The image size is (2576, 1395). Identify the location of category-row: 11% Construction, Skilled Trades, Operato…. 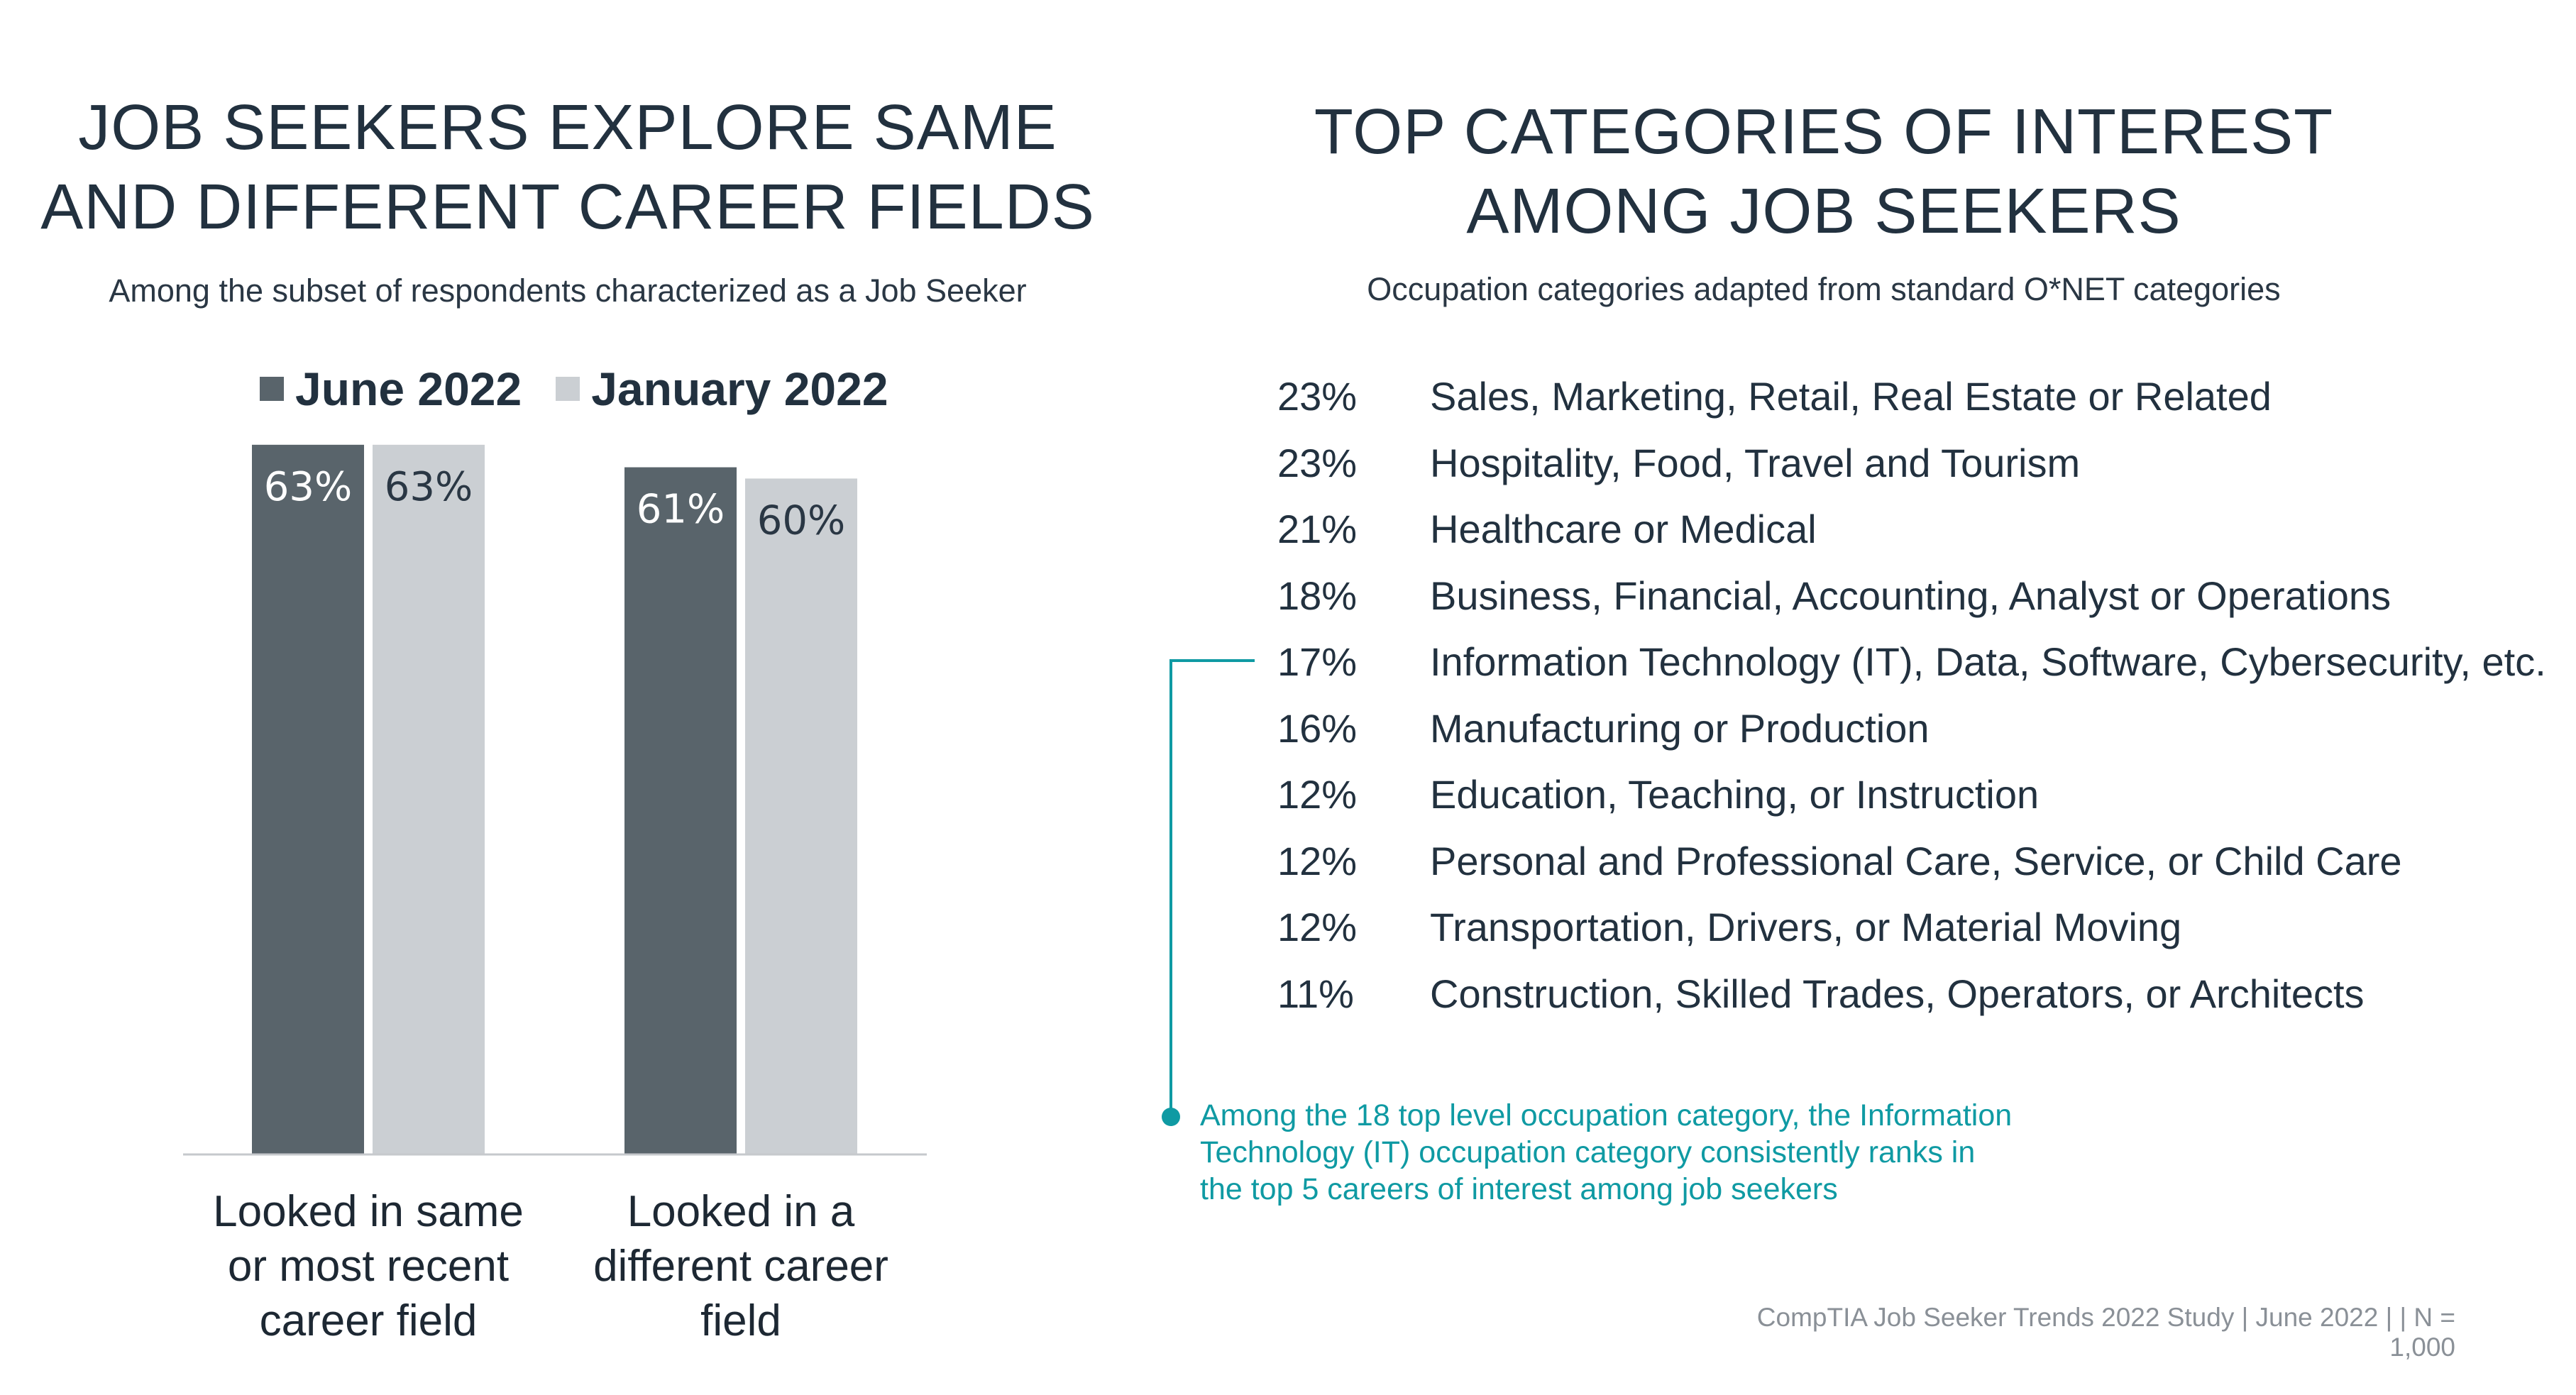
(1821, 994).